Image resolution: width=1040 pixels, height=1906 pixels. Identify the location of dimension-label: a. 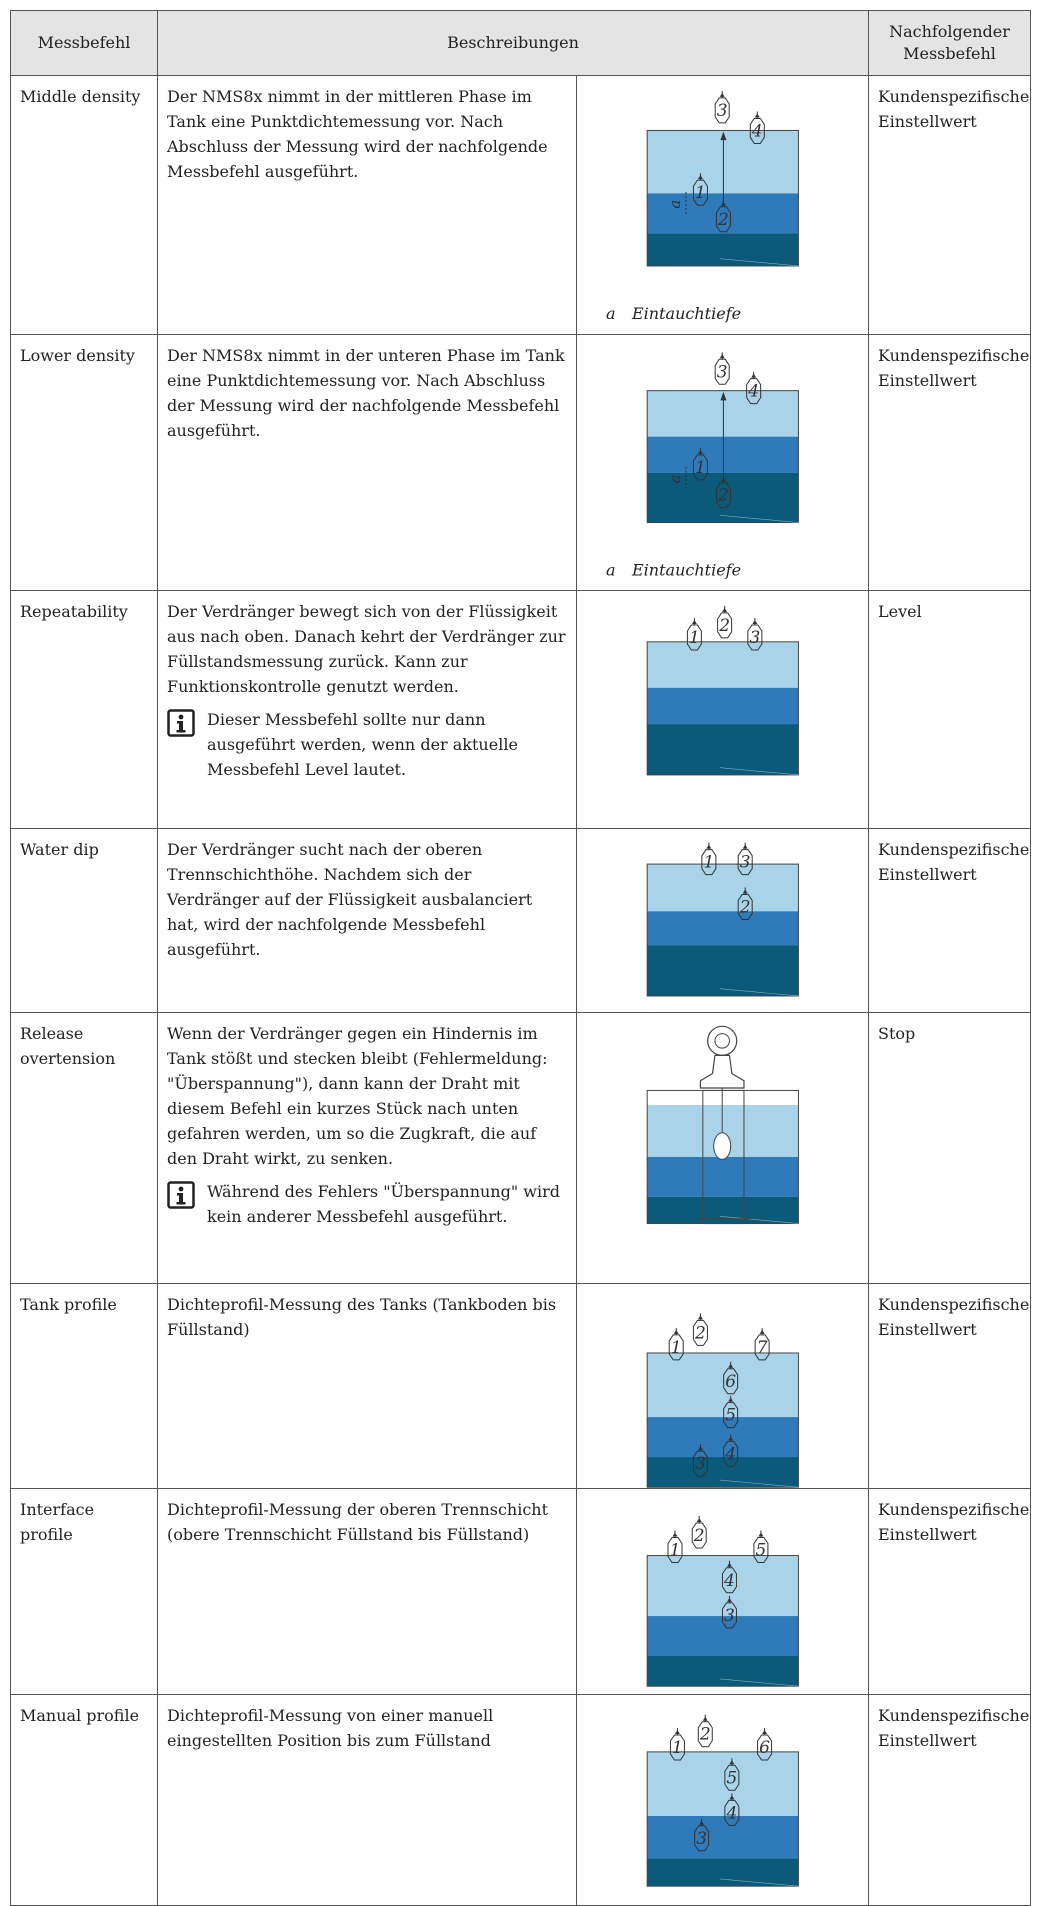
(675, 478).